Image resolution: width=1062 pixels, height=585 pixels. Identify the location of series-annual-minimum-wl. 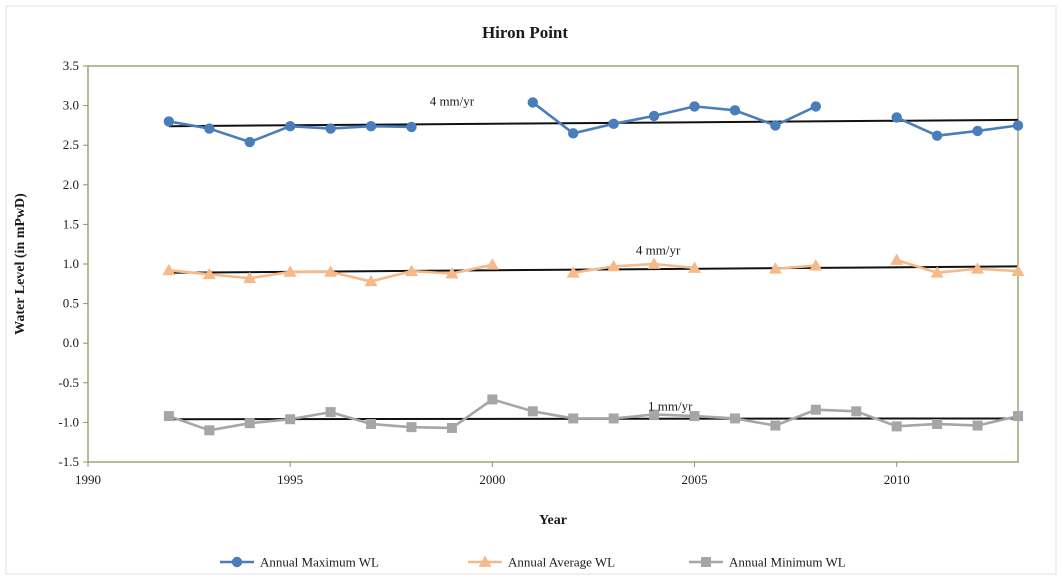
(593, 415).